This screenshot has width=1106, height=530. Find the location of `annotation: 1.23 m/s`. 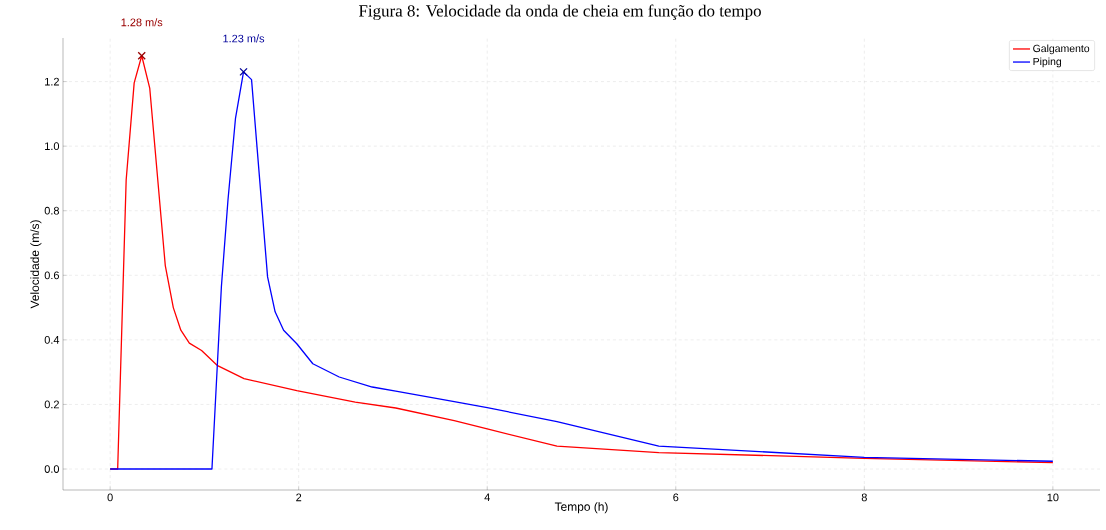

annotation: 1.23 m/s is located at coordinates (244, 38).